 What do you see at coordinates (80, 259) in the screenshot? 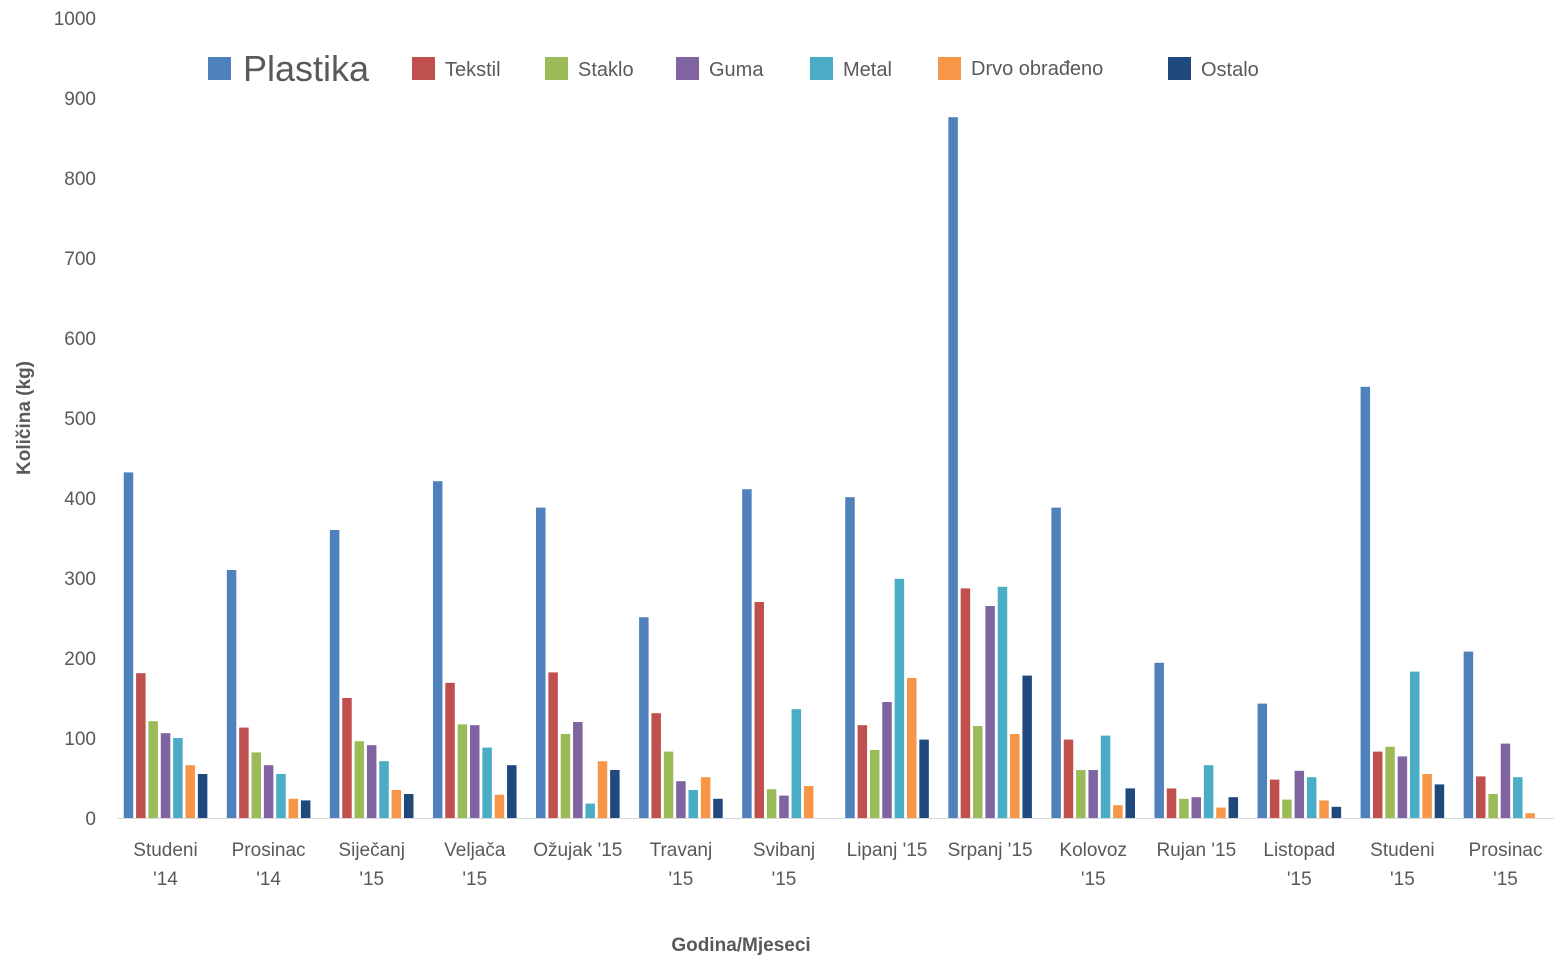
I see `y-tick-label: 700` at bounding box center [80, 259].